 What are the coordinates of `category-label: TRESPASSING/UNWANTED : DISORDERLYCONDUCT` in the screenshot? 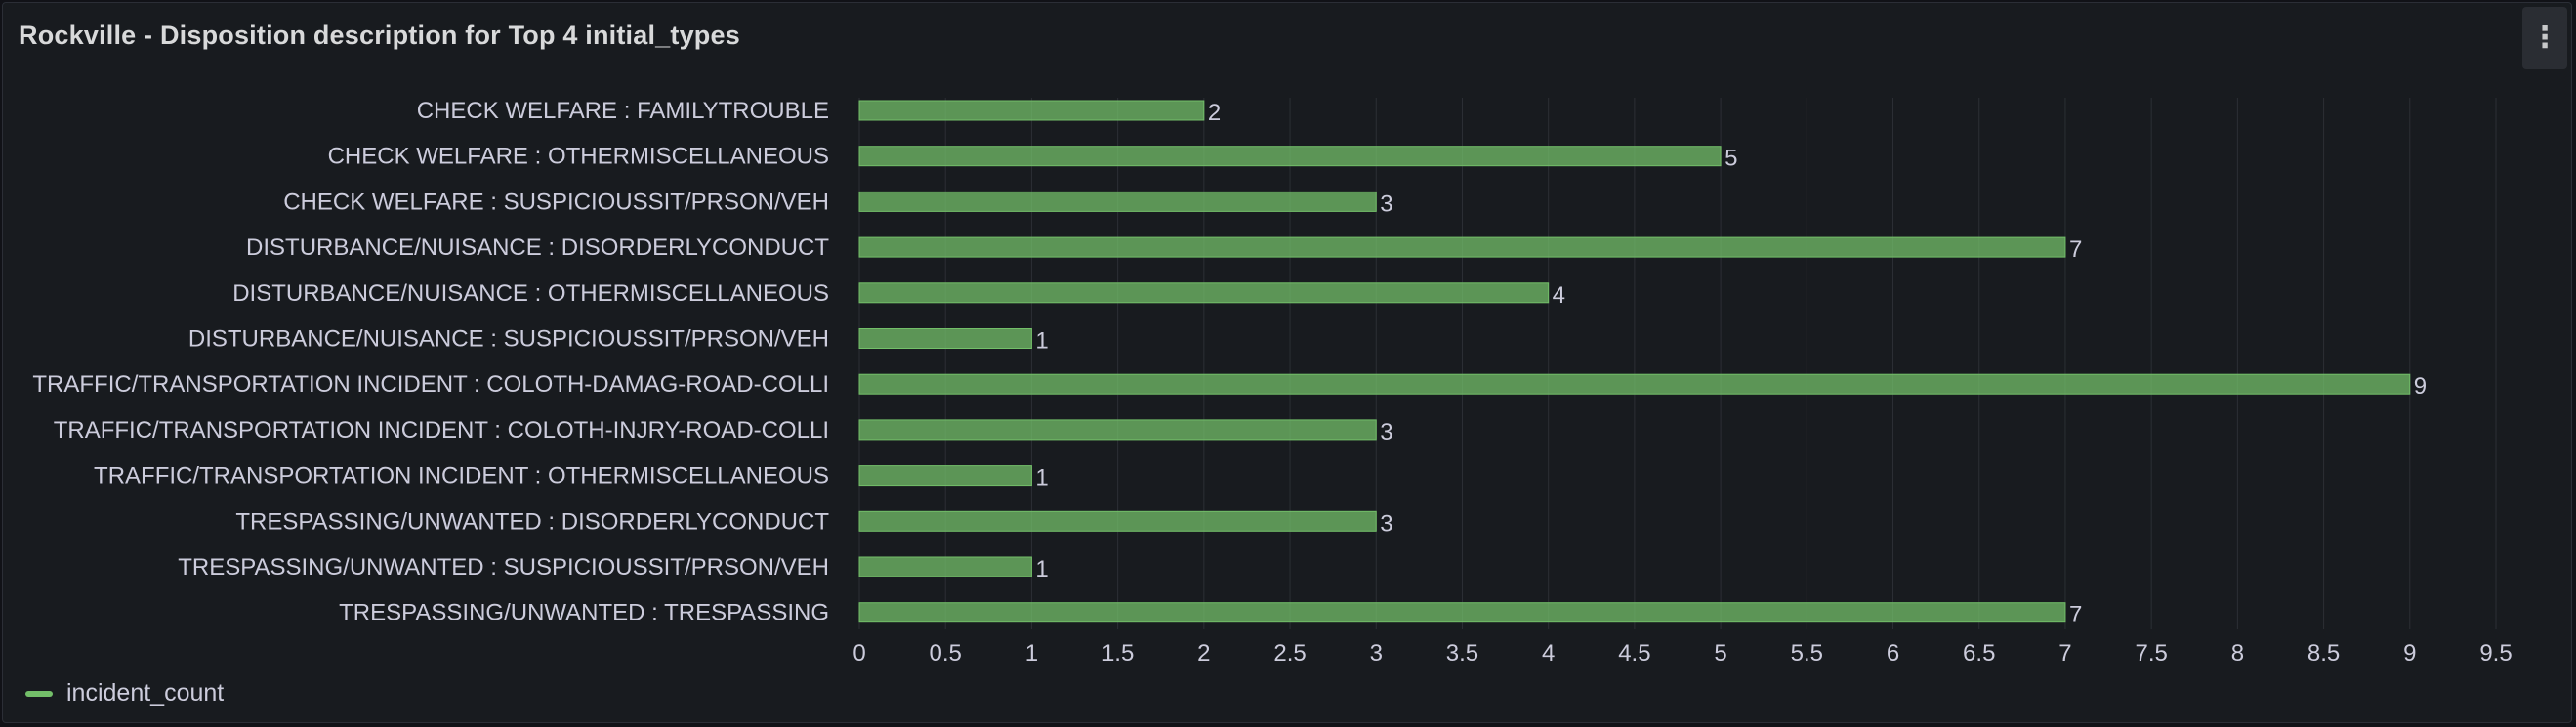 It's located at (532, 521).